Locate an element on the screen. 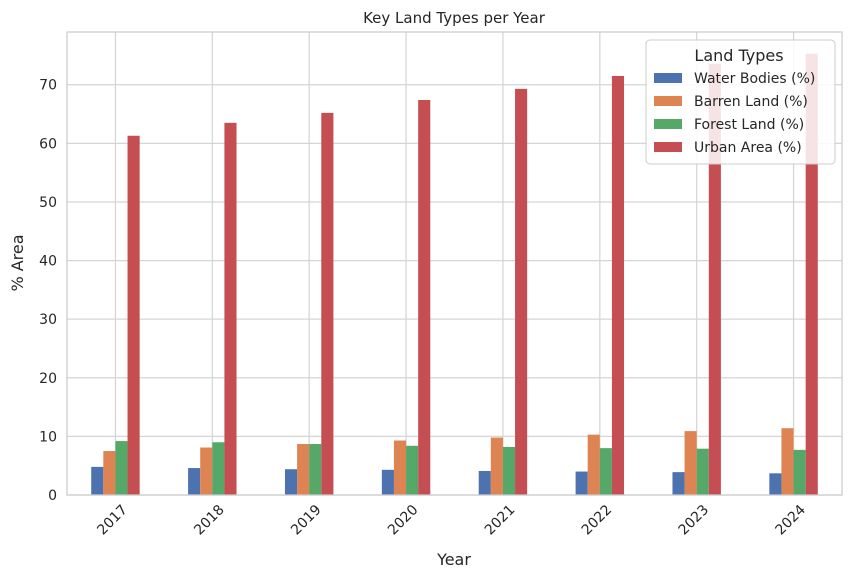 The width and height of the screenshot is (851, 579). y-tick-label: 20 is located at coordinates (48, 379).